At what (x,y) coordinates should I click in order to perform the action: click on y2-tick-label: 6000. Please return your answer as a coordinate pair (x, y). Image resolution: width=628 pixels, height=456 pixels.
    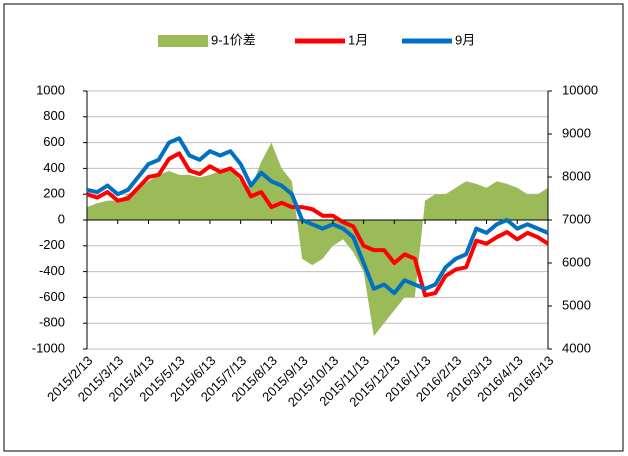
    Looking at the image, I should click on (576, 261).